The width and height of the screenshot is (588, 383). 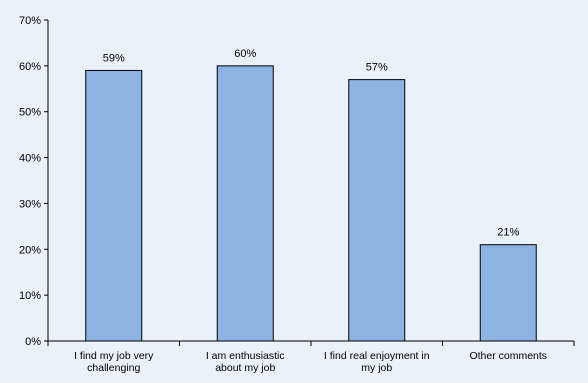 What do you see at coordinates (30, 204) in the screenshot?
I see `y-tick-label: 30%` at bounding box center [30, 204].